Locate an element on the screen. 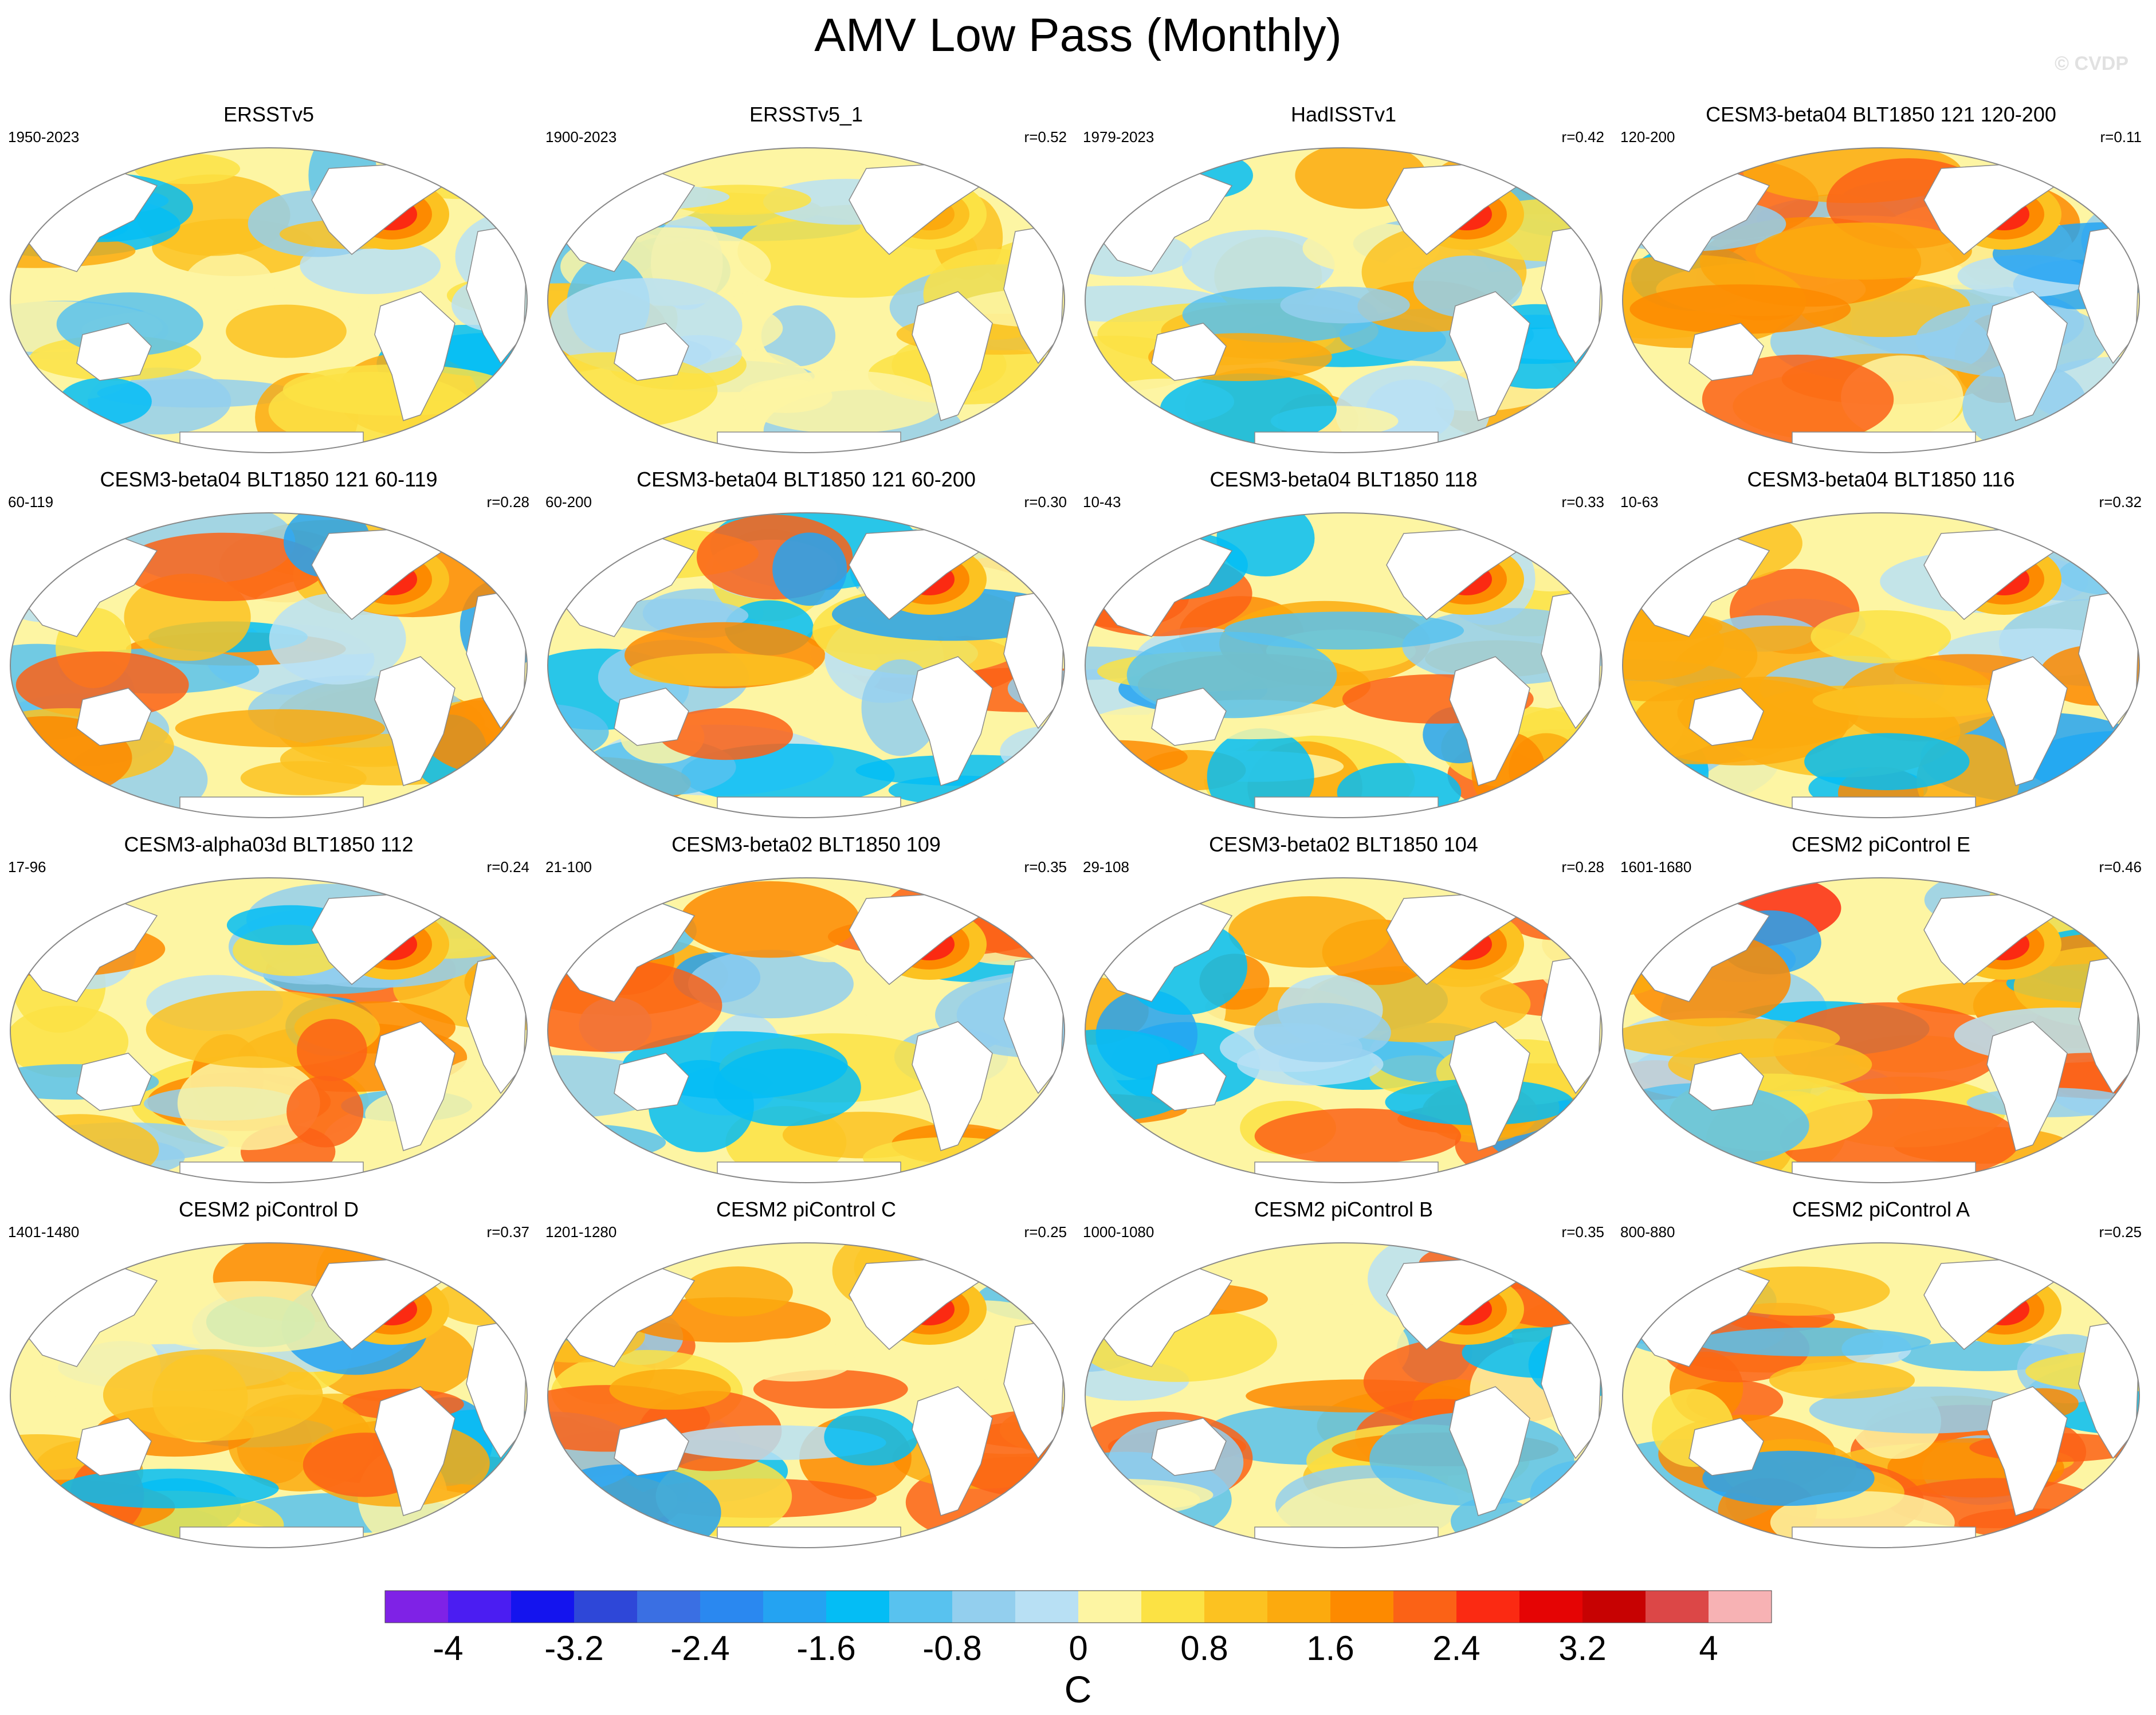 The image size is (2156, 1715). panel-years: 1000-1080 is located at coordinates (1118, 1232).